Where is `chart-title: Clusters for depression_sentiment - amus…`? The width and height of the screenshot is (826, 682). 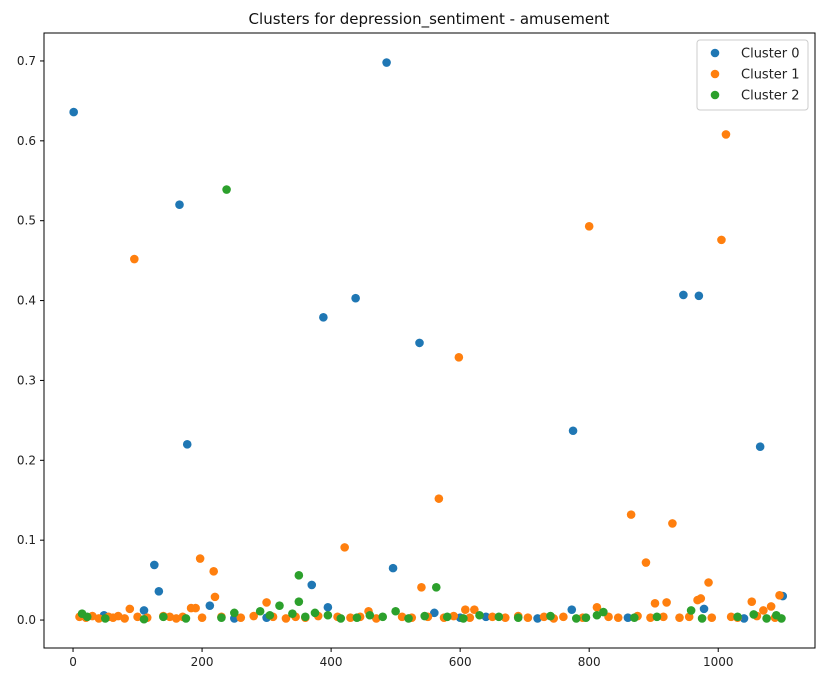
chart-title: Clusters for depression_sentiment - amus… is located at coordinates (429, 19).